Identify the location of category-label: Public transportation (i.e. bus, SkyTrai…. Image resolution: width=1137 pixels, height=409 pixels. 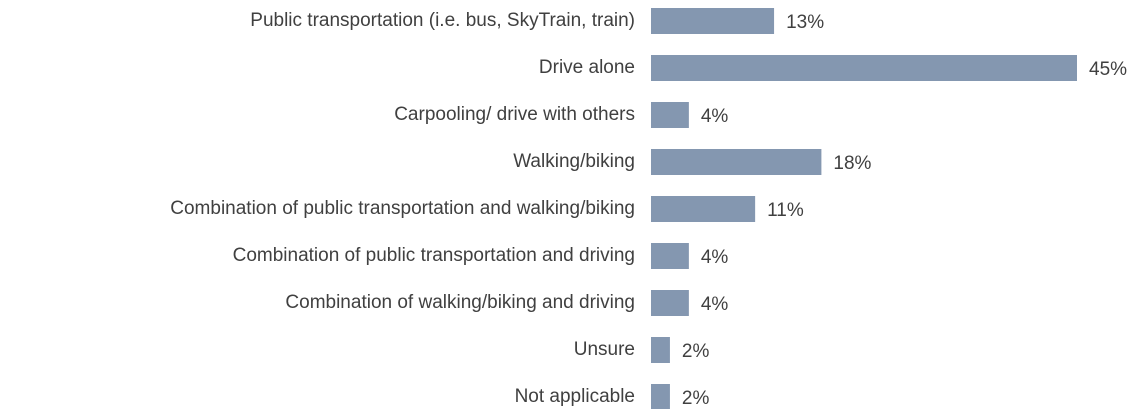
(442, 20).